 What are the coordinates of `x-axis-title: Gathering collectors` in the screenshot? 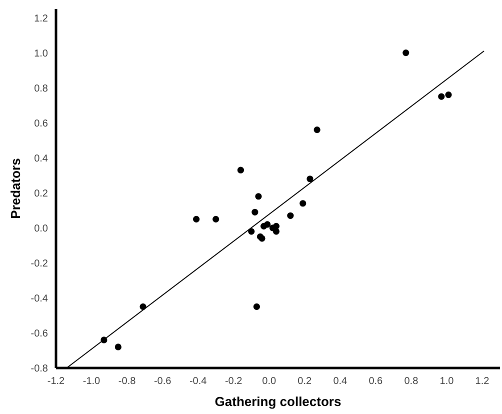 It's located at (278, 401).